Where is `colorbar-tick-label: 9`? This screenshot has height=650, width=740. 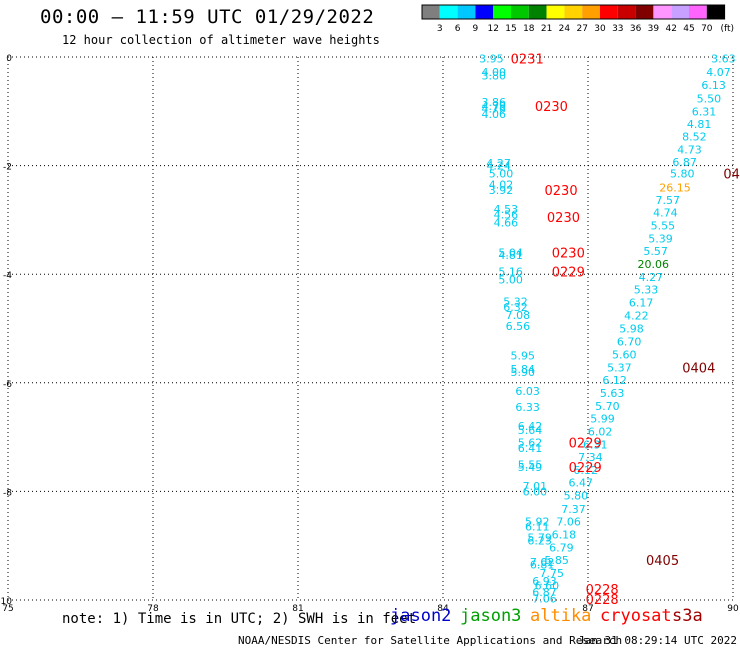 colorbar-tick-label: 9 is located at coordinates (476, 29).